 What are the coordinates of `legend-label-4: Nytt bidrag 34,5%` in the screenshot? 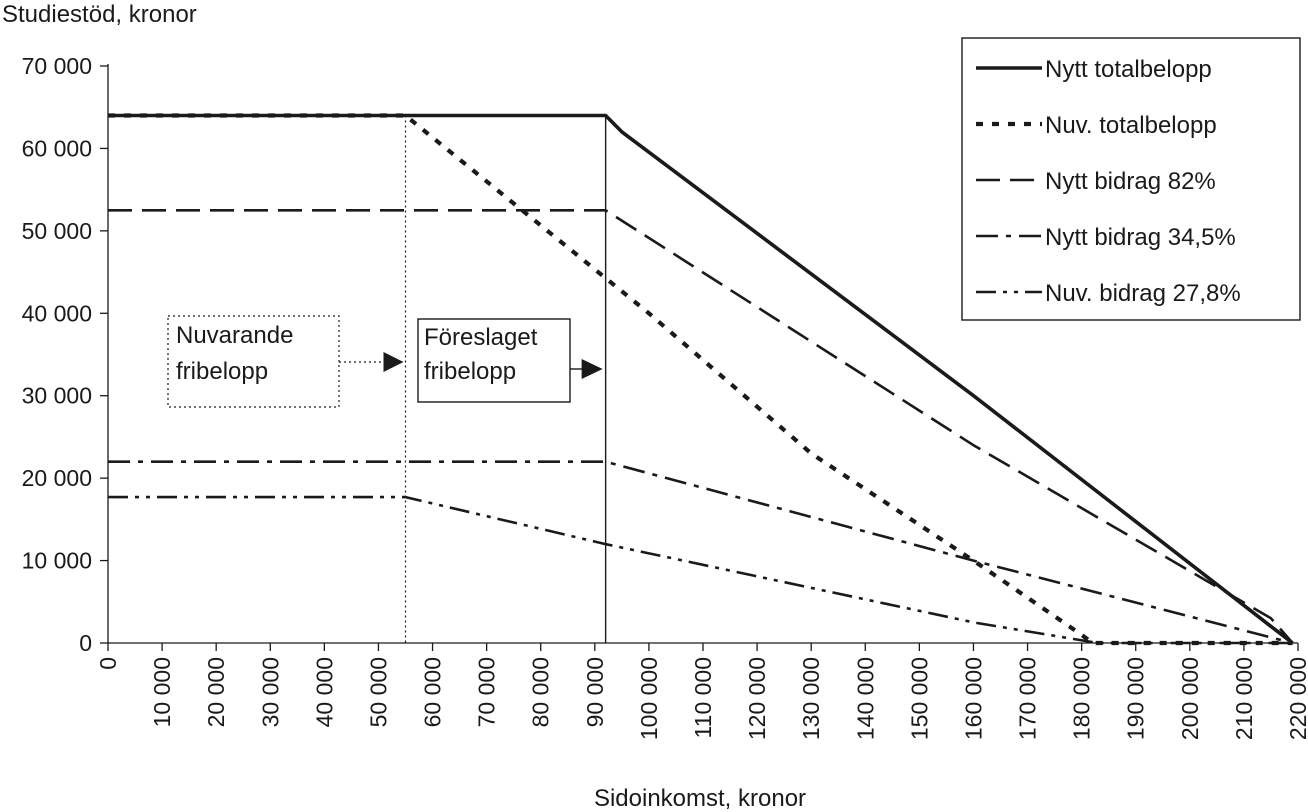 It's located at (1140, 237).